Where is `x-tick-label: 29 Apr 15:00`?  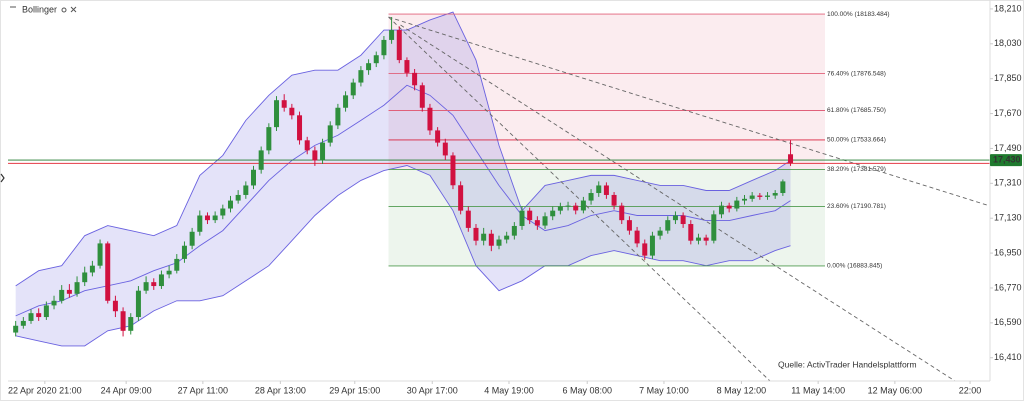
x-tick-label: 29 Apr 15:00 is located at coordinates (354, 390).